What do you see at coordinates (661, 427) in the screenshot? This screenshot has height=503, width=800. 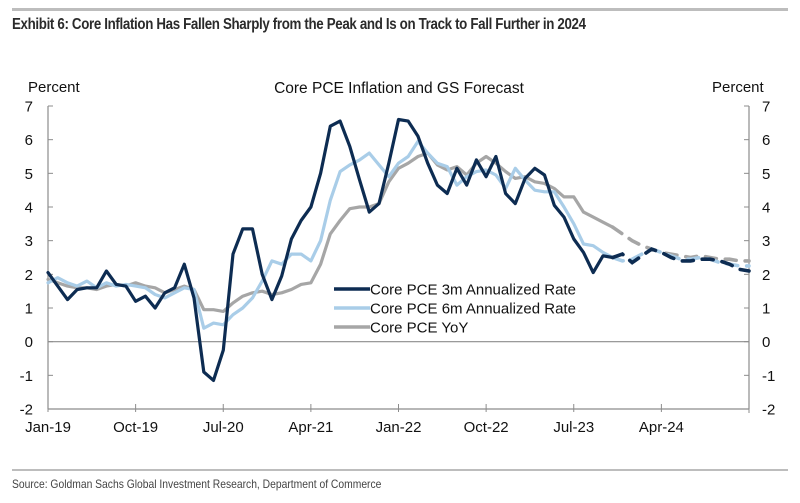 I see `x-tick-label: Apr-24` at bounding box center [661, 427].